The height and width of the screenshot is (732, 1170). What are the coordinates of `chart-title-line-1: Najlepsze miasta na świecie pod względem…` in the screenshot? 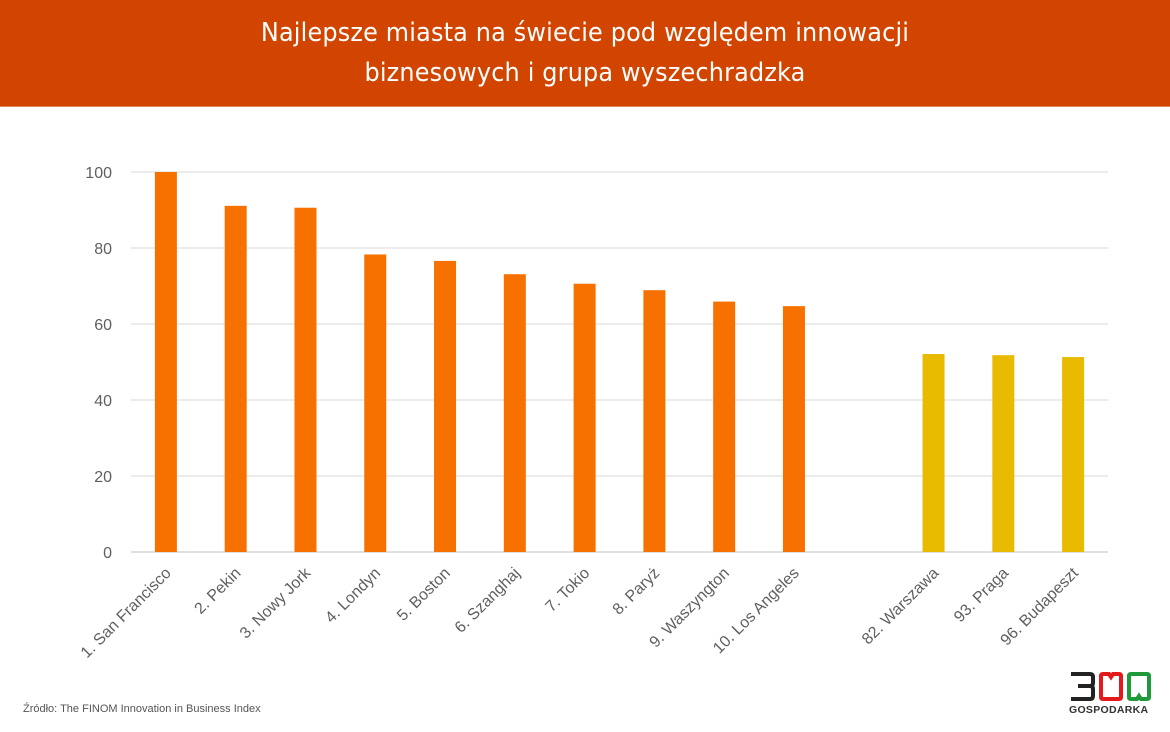 It's located at (585, 33).